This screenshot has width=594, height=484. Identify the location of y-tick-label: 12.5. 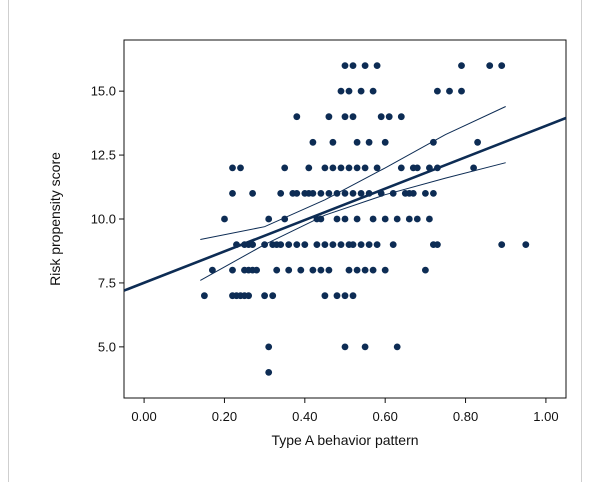
(103, 155).